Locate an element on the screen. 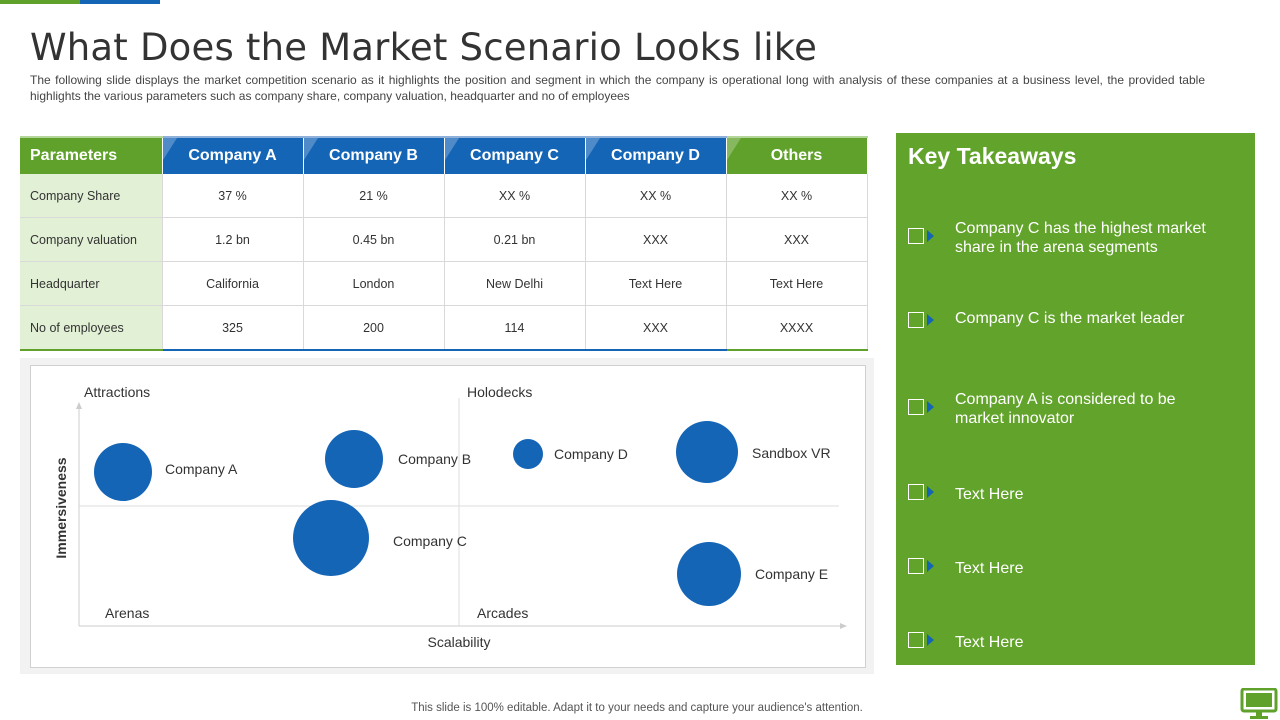  bubble-label-company-e: Company E is located at coordinates (791, 574).